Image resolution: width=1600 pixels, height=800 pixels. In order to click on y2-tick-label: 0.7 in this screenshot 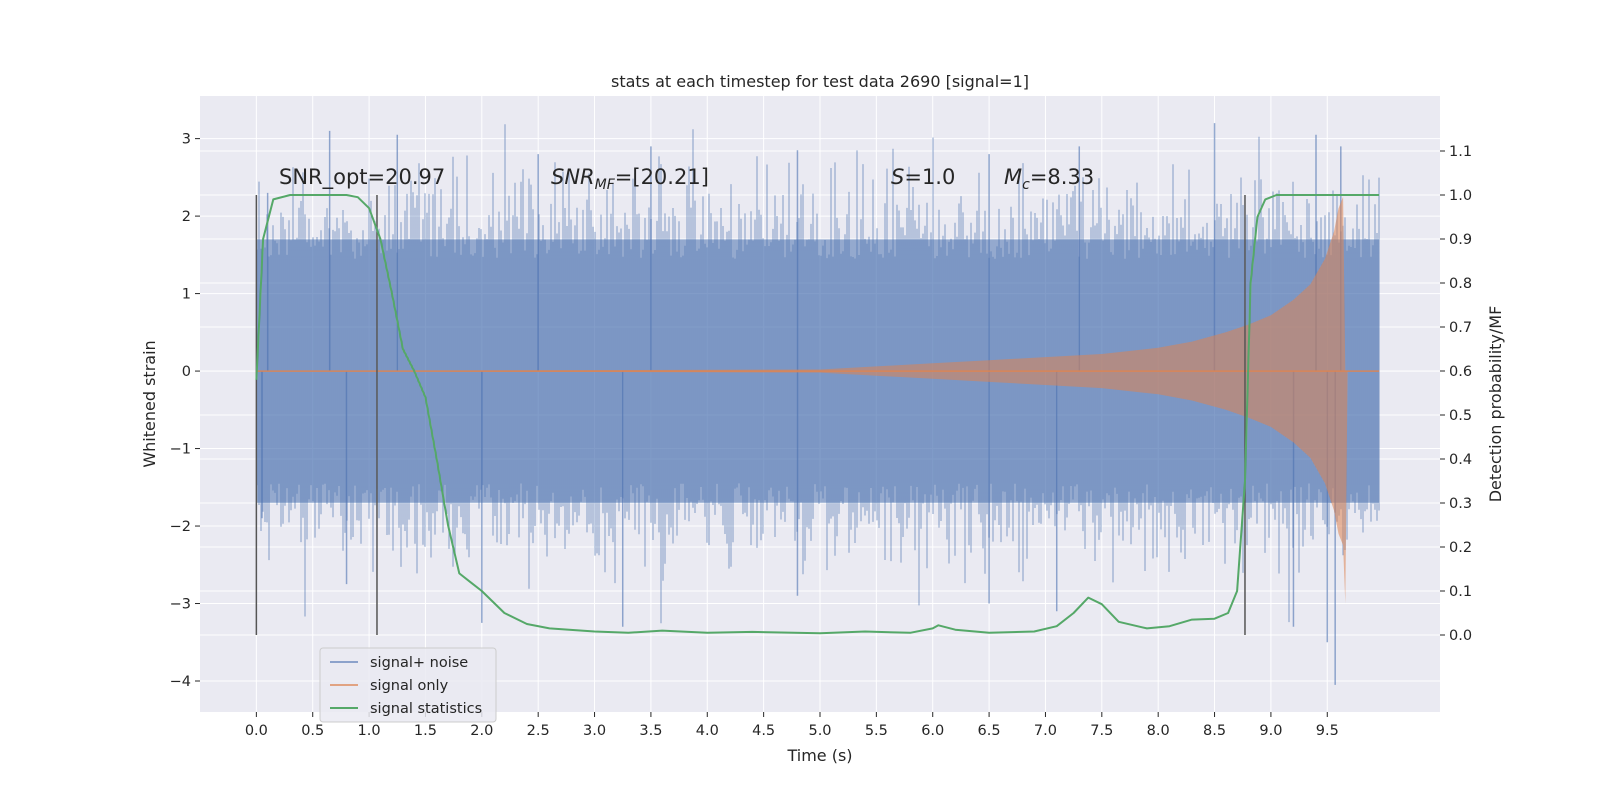, I will do `click(1460, 328)`.